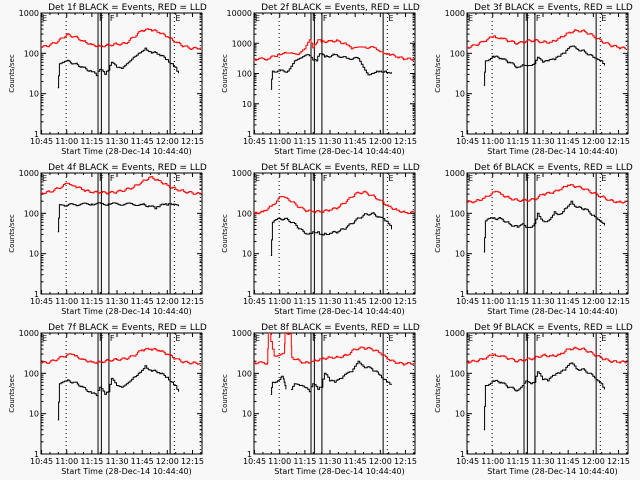 This screenshot has width=640, height=480. Describe the element at coordinates (340, 8) in the screenshot. I see `chart-title: Det 2f BLACK = Events, RED = LLD` at that location.